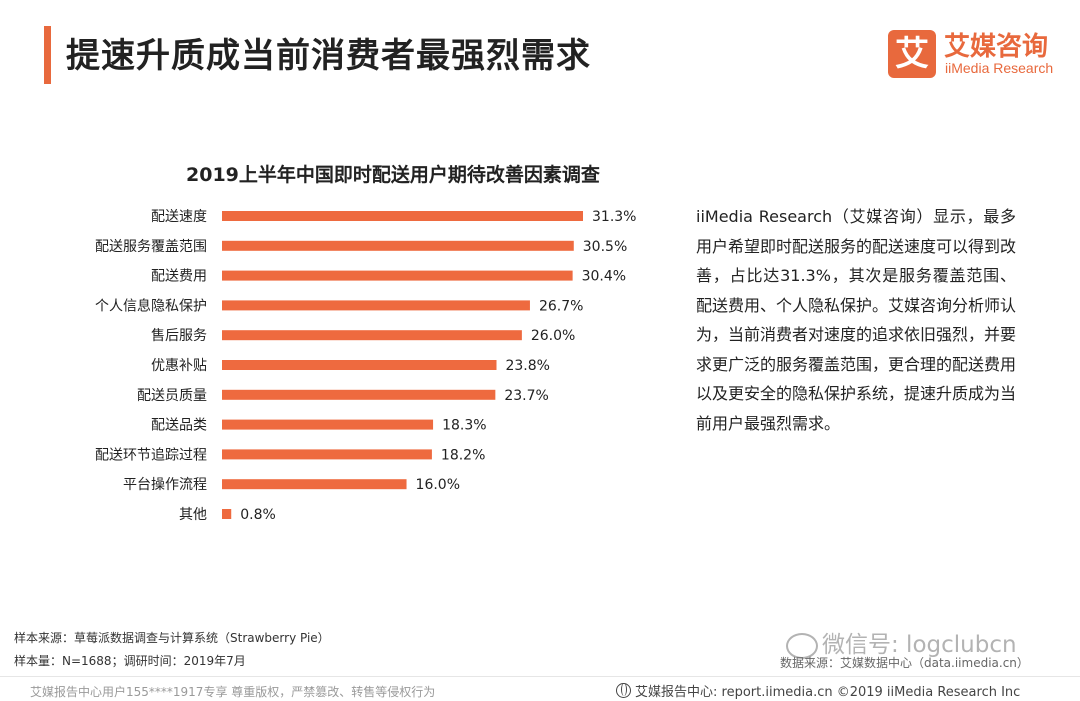  I want to click on sample-source: 样本来源：草莓派数据调查与计算系统（Strawberry Pie）, so click(172, 638).